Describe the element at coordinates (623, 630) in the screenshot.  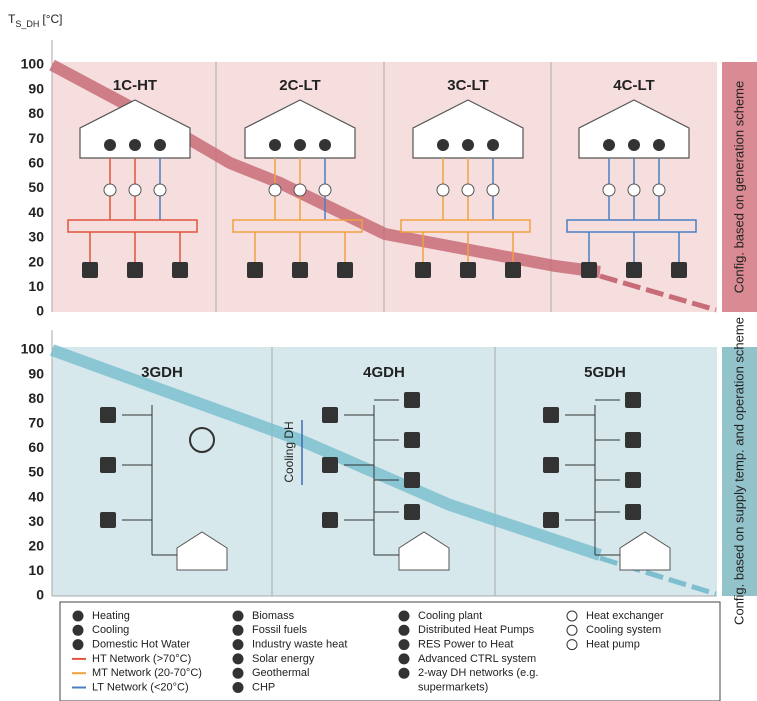
I see `legend-label: Cooling system` at that location.